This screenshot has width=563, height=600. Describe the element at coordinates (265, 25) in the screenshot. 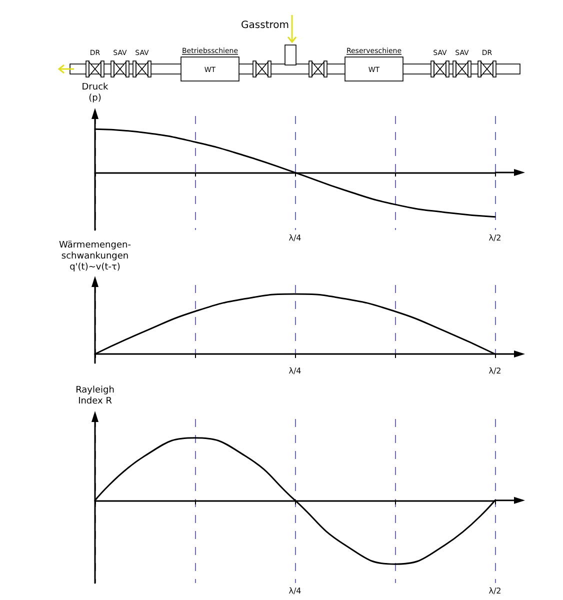

I see `text: Gasstrom` at that location.